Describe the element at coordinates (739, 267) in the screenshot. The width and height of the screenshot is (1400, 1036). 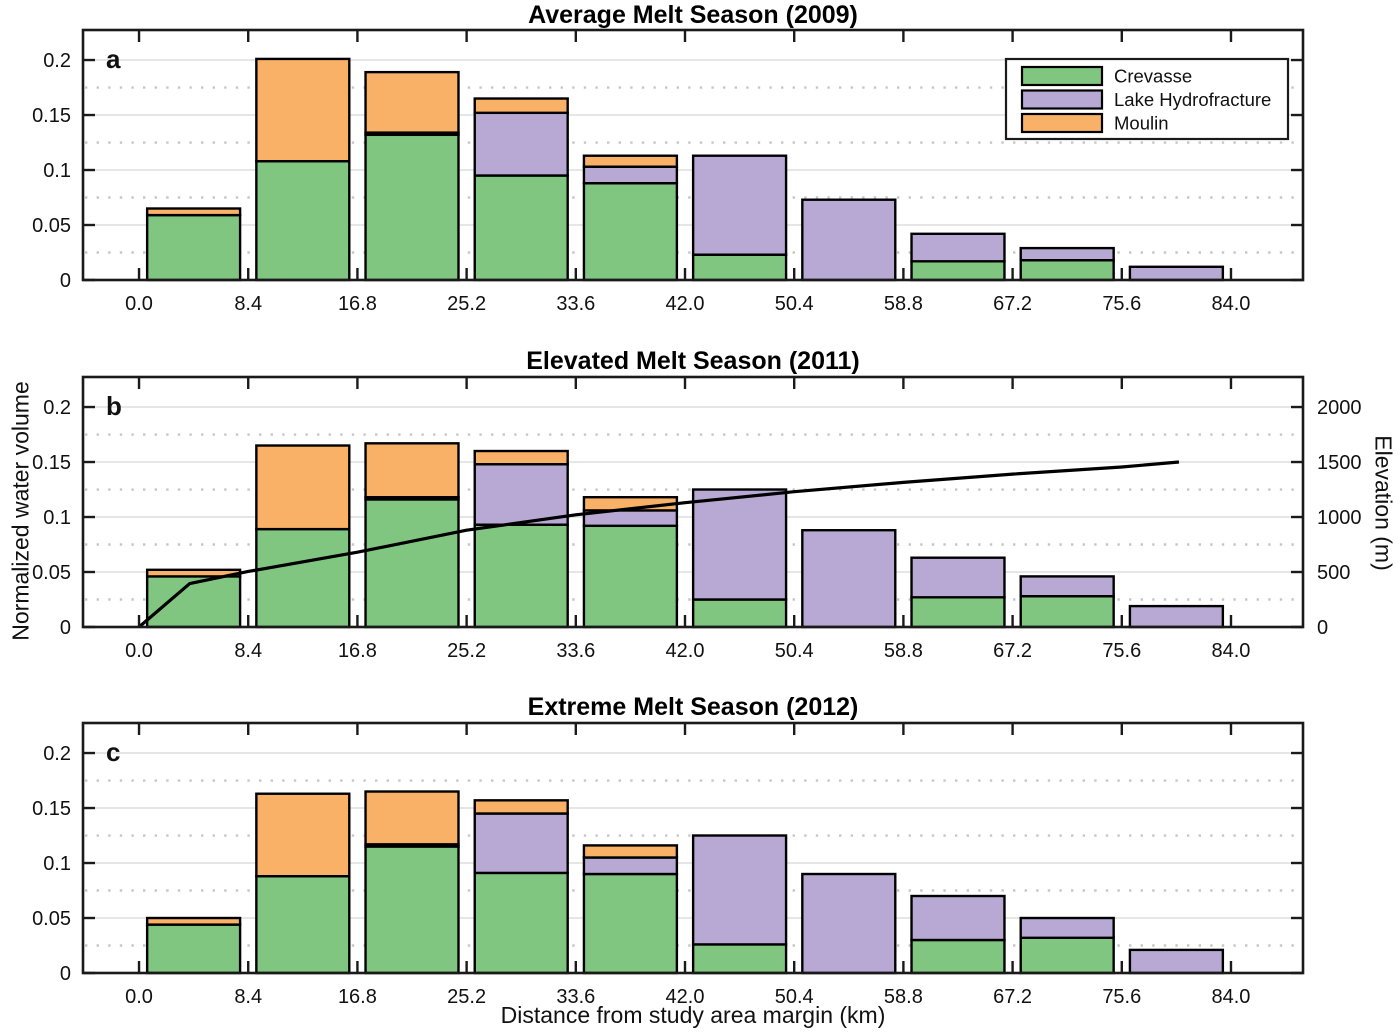
I see `bar-segment-a6-crevasse` at that location.